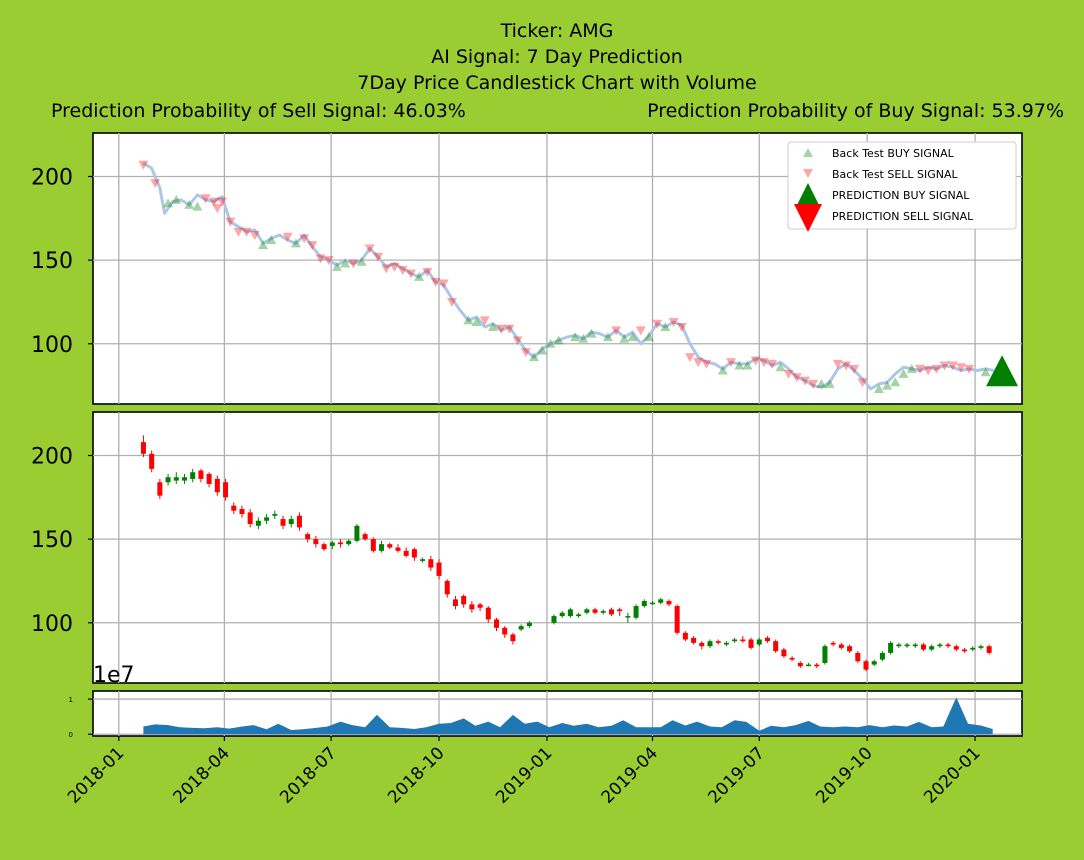 Image resolution: width=1084 pixels, height=860 pixels. What do you see at coordinates (952, 775) in the screenshot?
I see `x-tick-label: 2020-01` at bounding box center [952, 775].